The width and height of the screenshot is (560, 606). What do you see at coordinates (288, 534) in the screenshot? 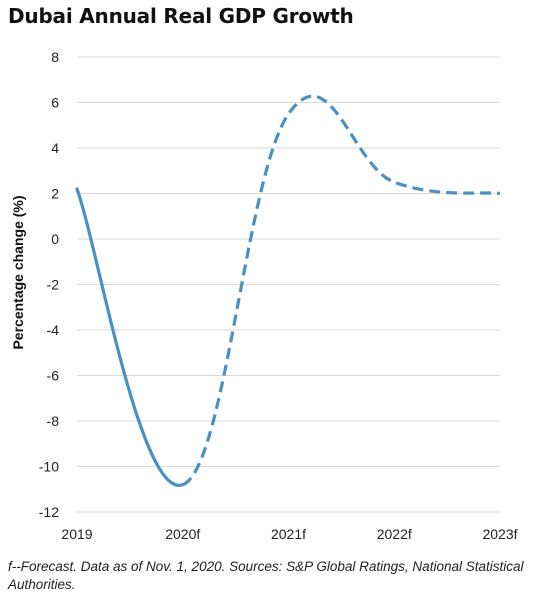
I see `x-tick-label: 2021f` at bounding box center [288, 534].